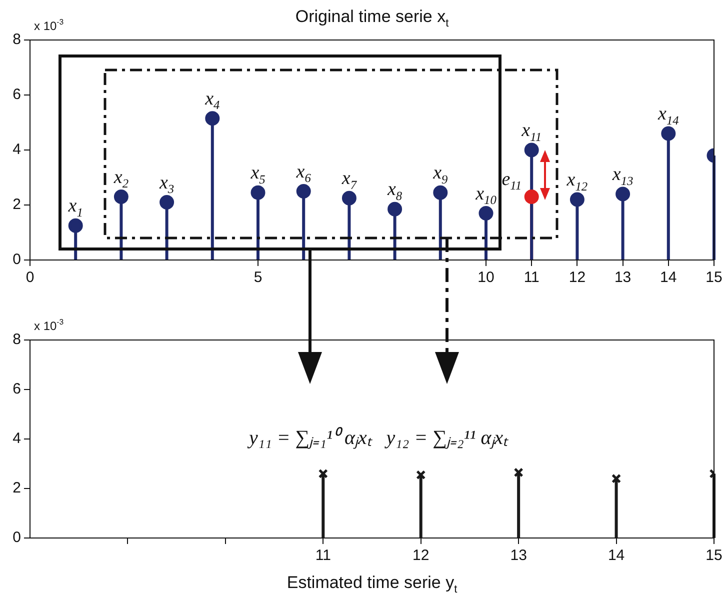  Describe the element at coordinates (447, 437) in the screenshot. I see `annotation: y₁₂ = ∑ⱼ₌₂¹¹ αⱼxₜ` at that location.